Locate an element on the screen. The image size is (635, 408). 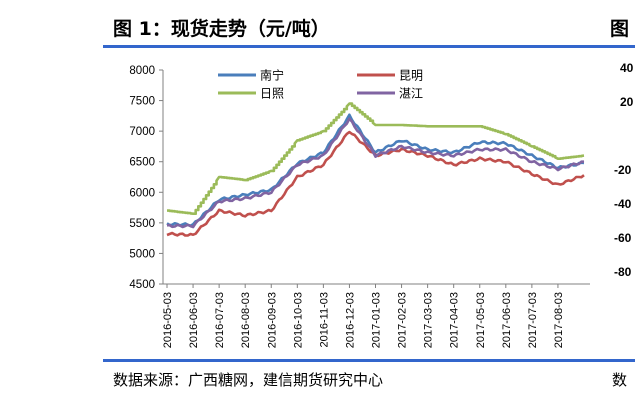
x-tick-label: 2017-03-03 is located at coordinates (429, 320).